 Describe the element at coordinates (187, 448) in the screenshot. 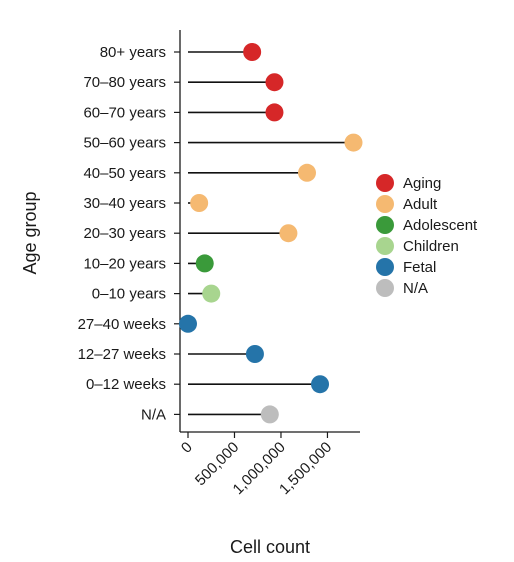

I see `x-tick-label: 0` at that location.